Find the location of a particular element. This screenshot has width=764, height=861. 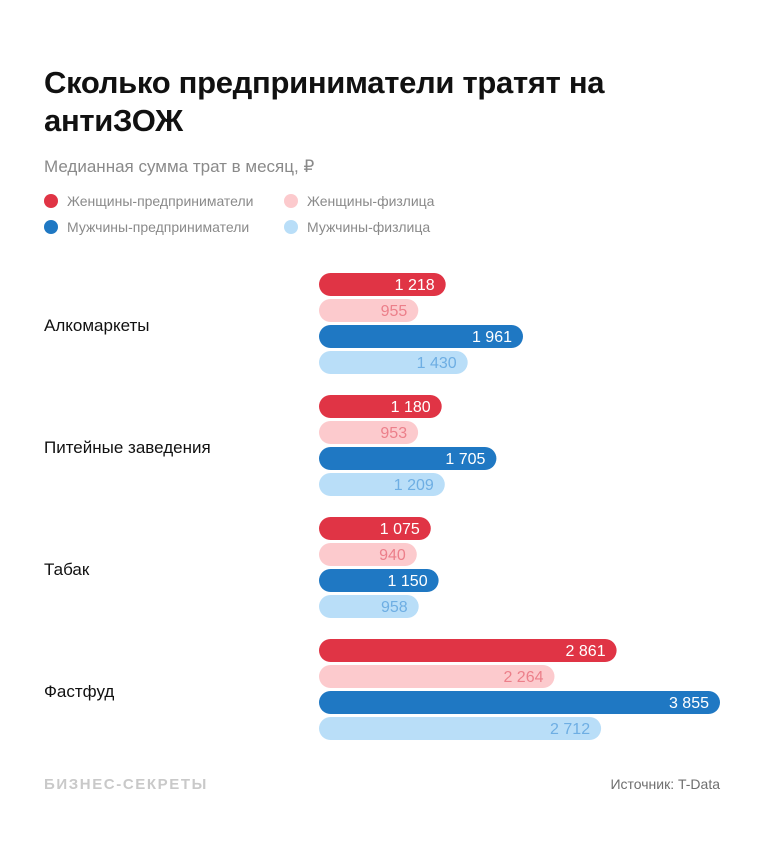

legend-item-women-entrepreneurs: Женщины-предприниматели is located at coordinates (149, 201).